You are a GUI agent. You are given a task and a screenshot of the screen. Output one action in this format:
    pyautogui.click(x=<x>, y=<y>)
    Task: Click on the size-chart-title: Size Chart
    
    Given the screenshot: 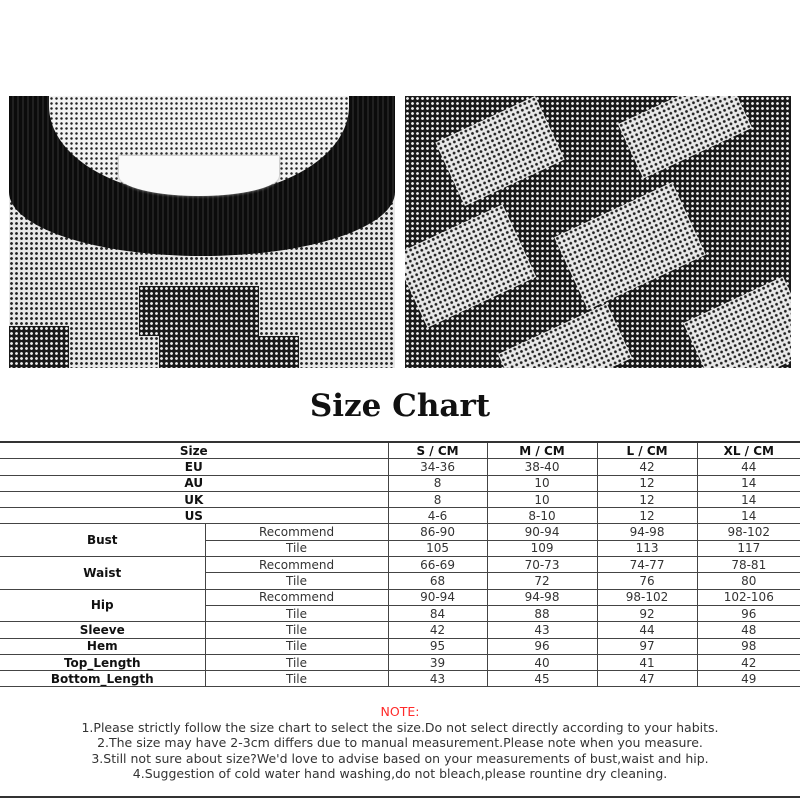 What is the action you would take?
    pyautogui.click(x=400, y=406)
    